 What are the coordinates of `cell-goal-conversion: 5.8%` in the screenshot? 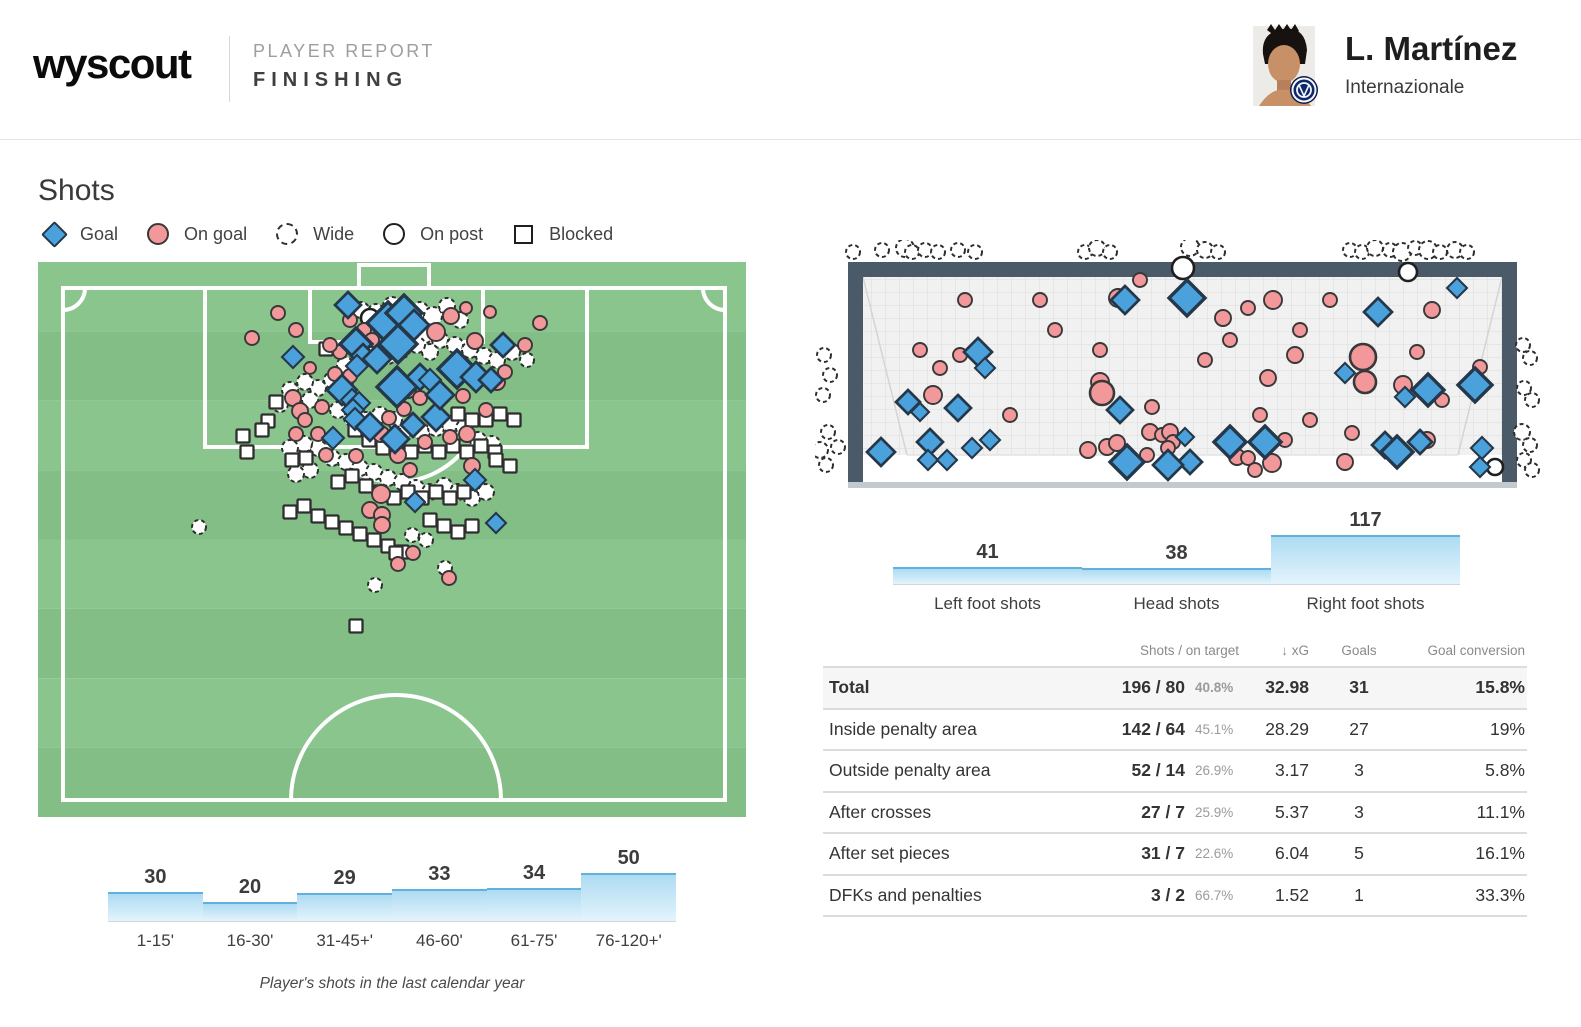 It's located at (1505, 770).